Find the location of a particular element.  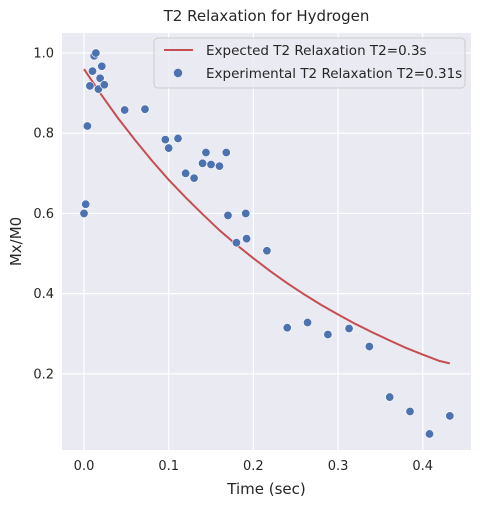

chart-title: T2 Relaxation for Hydrogen is located at coordinates (266, 16).